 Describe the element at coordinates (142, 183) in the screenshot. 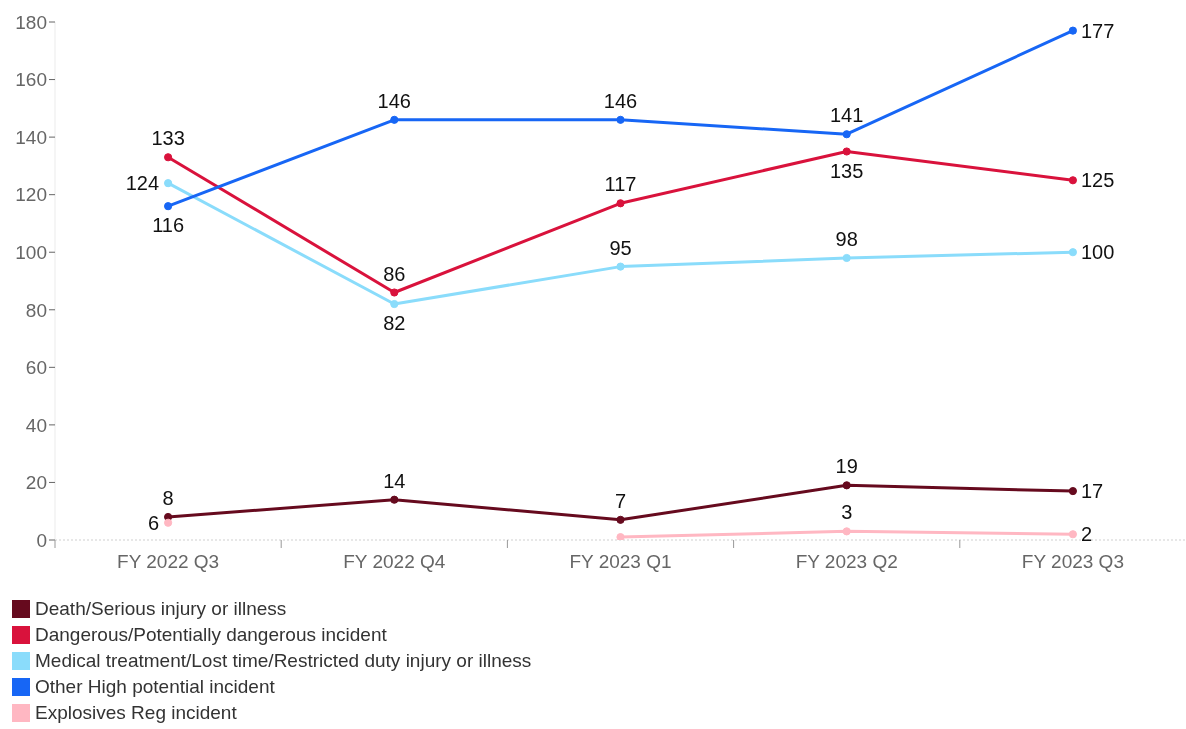

I see `data-label: 124` at that location.